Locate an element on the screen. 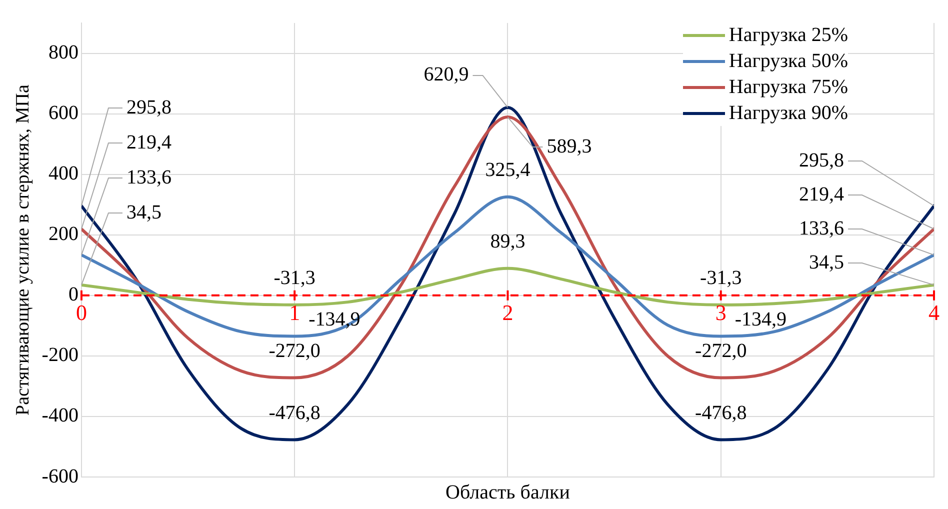 The width and height of the screenshot is (948, 509). legend-label: Нагрузка 50% is located at coordinates (788, 61).